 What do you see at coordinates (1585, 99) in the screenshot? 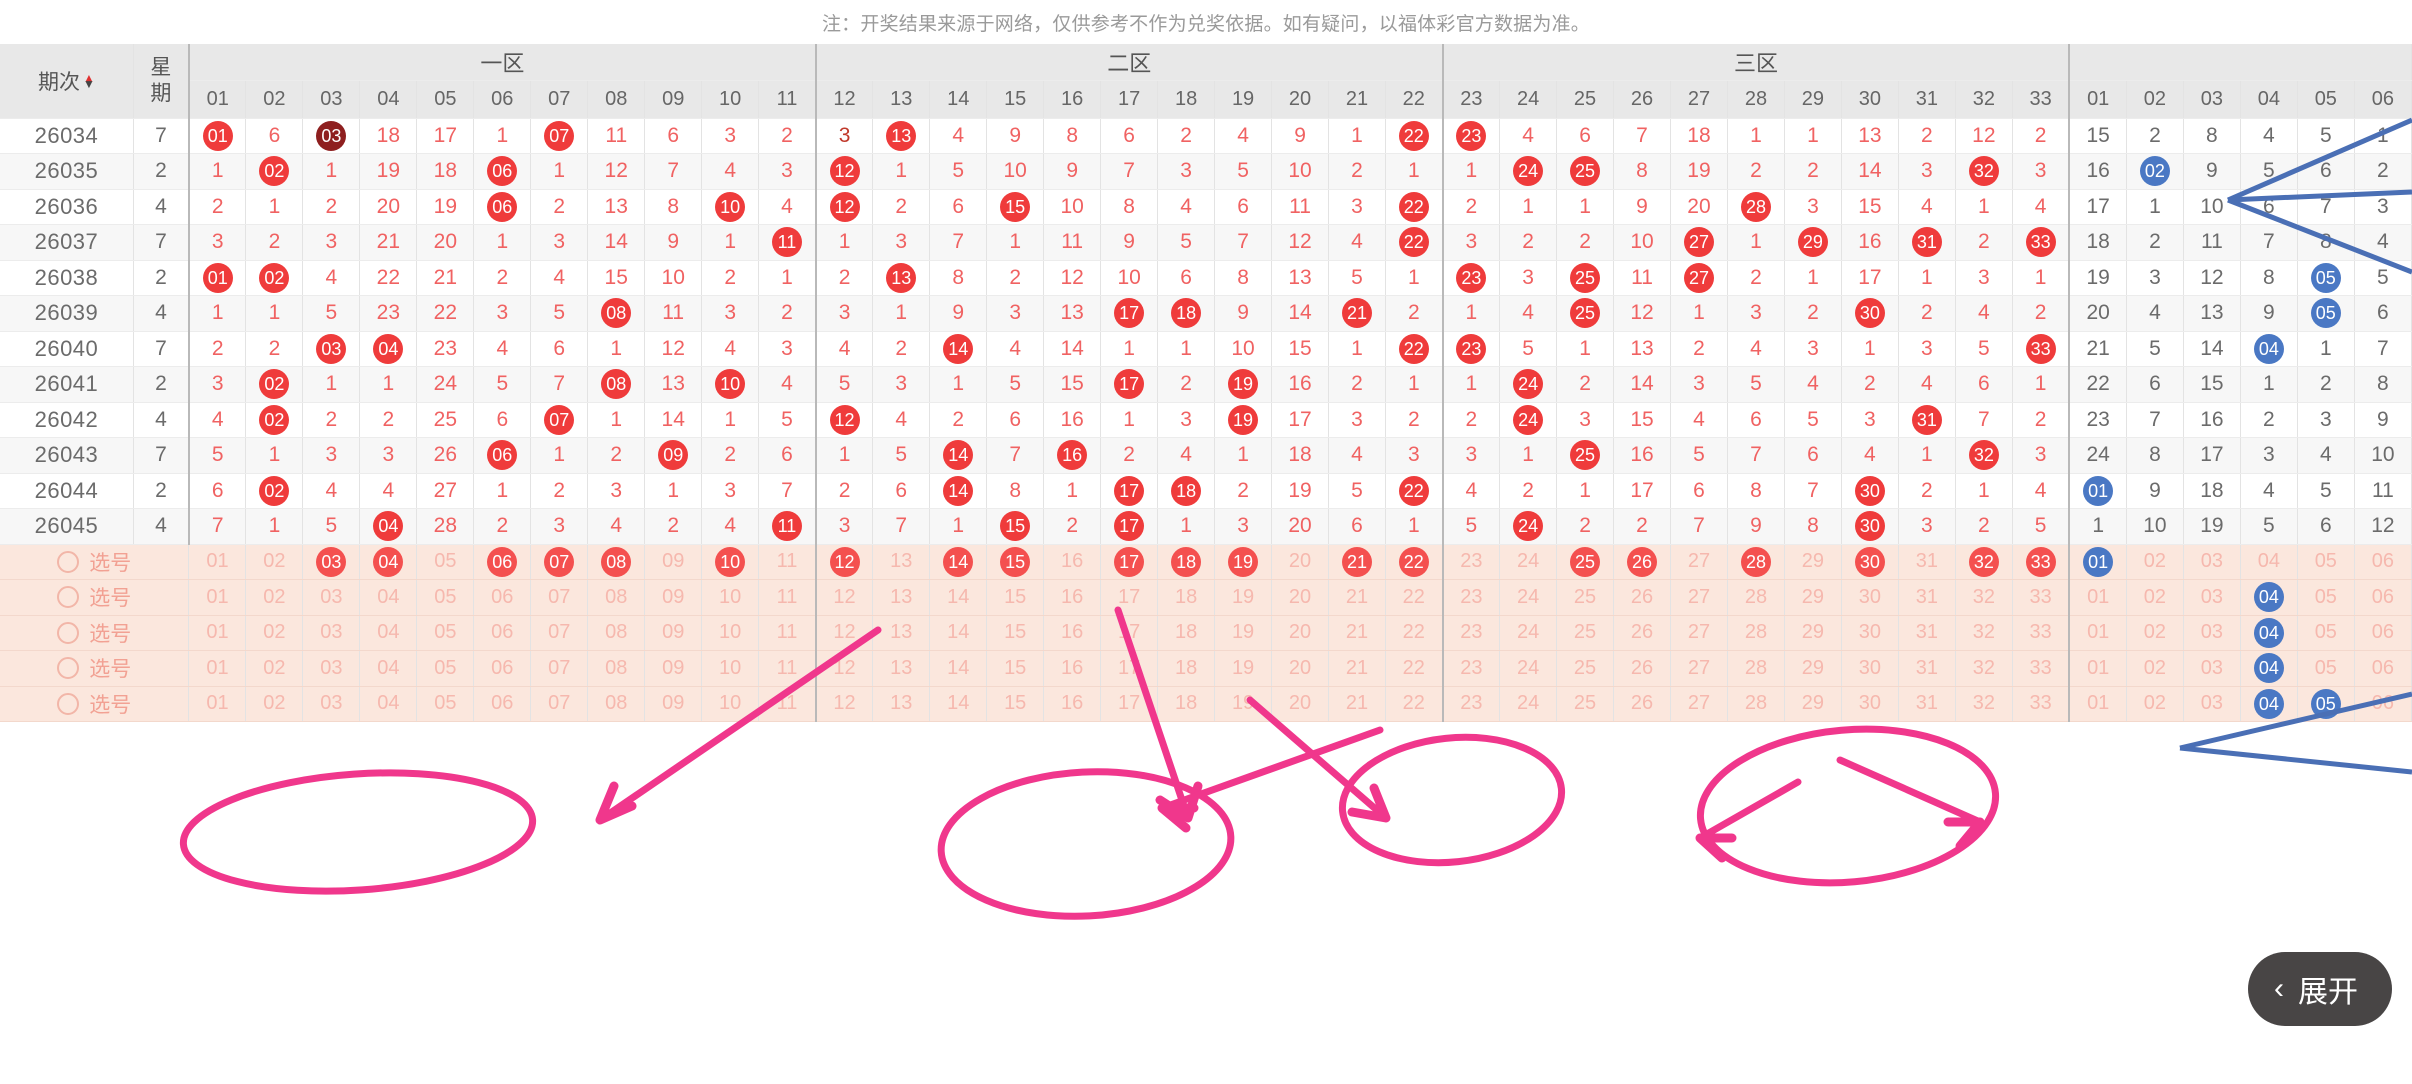
I see `col-header-3-25: 25` at bounding box center [1585, 99].